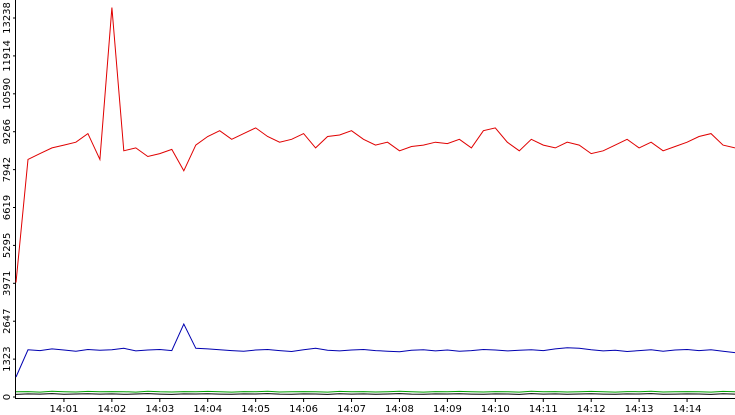 The width and height of the screenshot is (735, 415). I want to click on y-tick-label: 1323, so click(7, 358).